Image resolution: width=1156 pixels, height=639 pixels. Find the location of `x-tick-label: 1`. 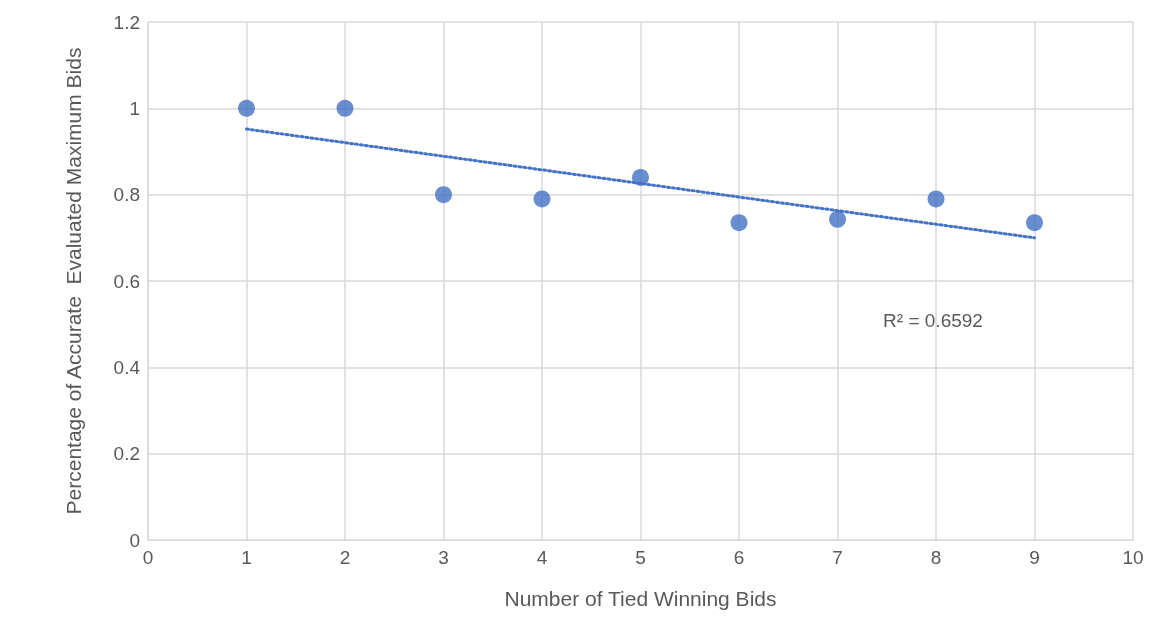

x-tick-label: 1 is located at coordinates (246, 557).